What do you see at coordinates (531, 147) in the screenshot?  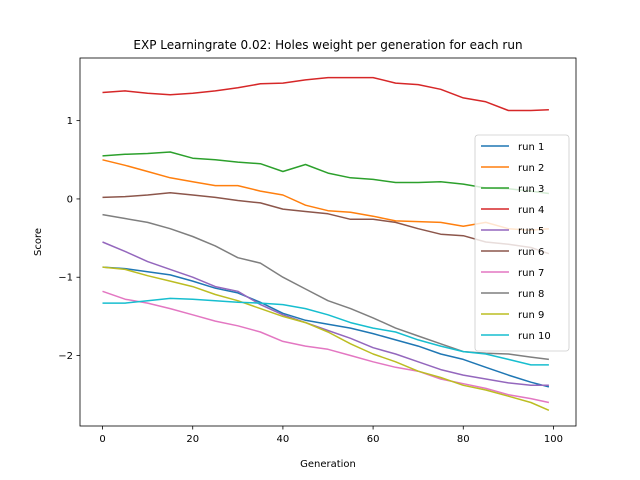 I see `legend-label: run 1` at bounding box center [531, 147].